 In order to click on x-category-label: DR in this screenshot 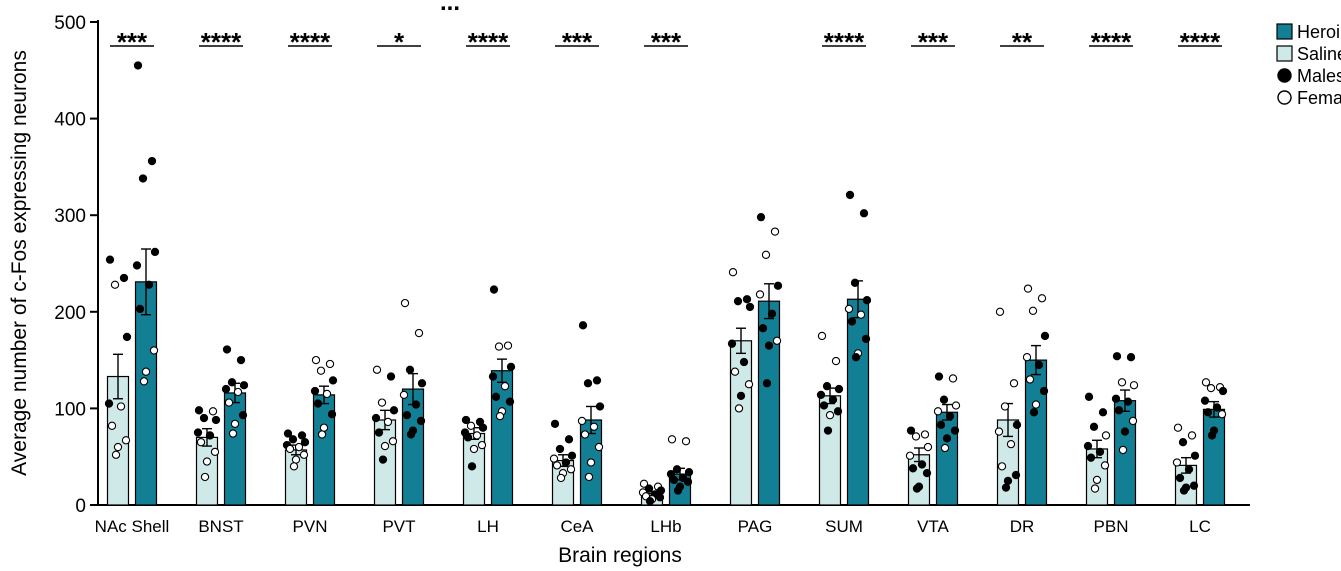, I will do `click(1022, 526)`.